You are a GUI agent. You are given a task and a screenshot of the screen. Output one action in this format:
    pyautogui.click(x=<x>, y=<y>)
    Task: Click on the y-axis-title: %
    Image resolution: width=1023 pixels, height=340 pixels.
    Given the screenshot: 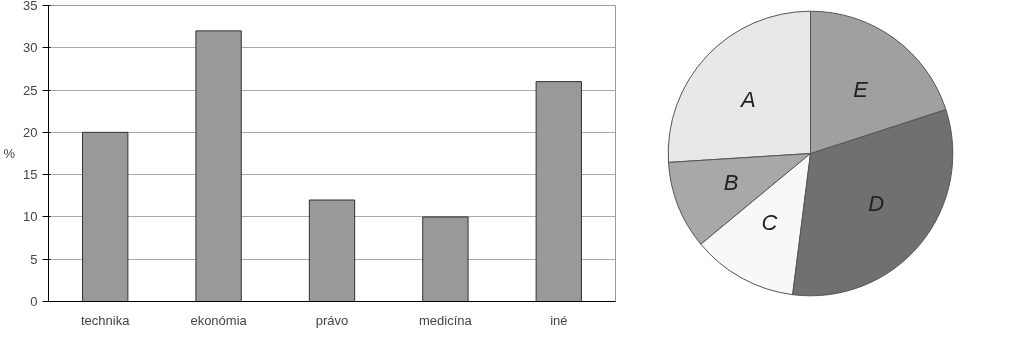 What is the action you would take?
    pyautogui.click(x=9, y=153)
    